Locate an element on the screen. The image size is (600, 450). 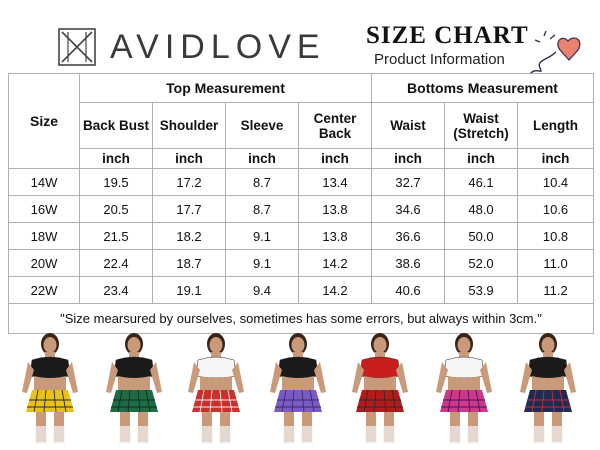
measurement-cell: 21.5 is located at coordinates (116, 236).